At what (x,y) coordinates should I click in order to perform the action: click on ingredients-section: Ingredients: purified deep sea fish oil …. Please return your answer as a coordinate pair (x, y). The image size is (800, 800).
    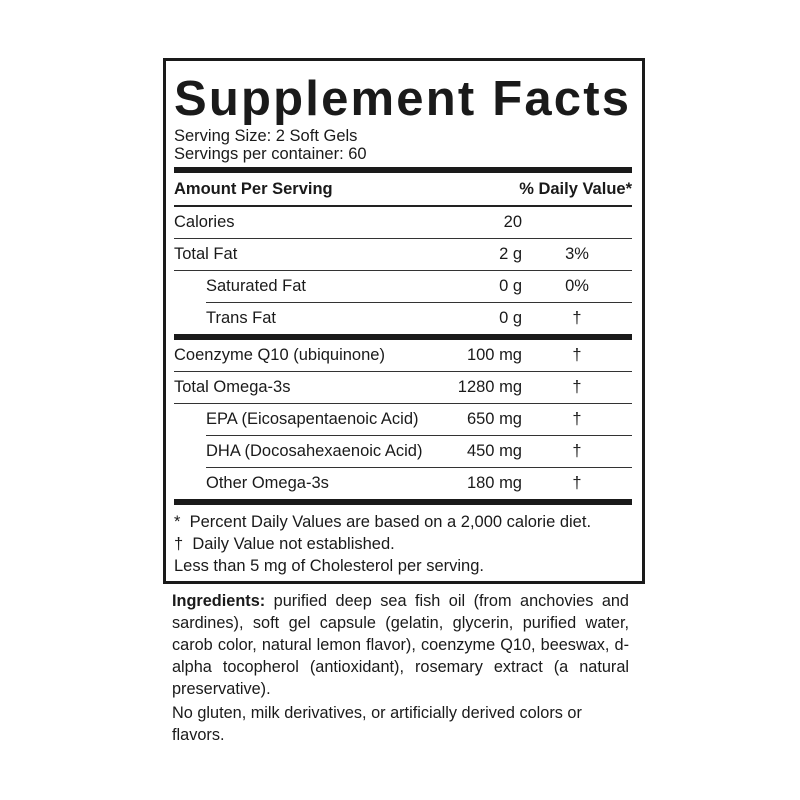
    Looking at the image, I should click on (400, 669).